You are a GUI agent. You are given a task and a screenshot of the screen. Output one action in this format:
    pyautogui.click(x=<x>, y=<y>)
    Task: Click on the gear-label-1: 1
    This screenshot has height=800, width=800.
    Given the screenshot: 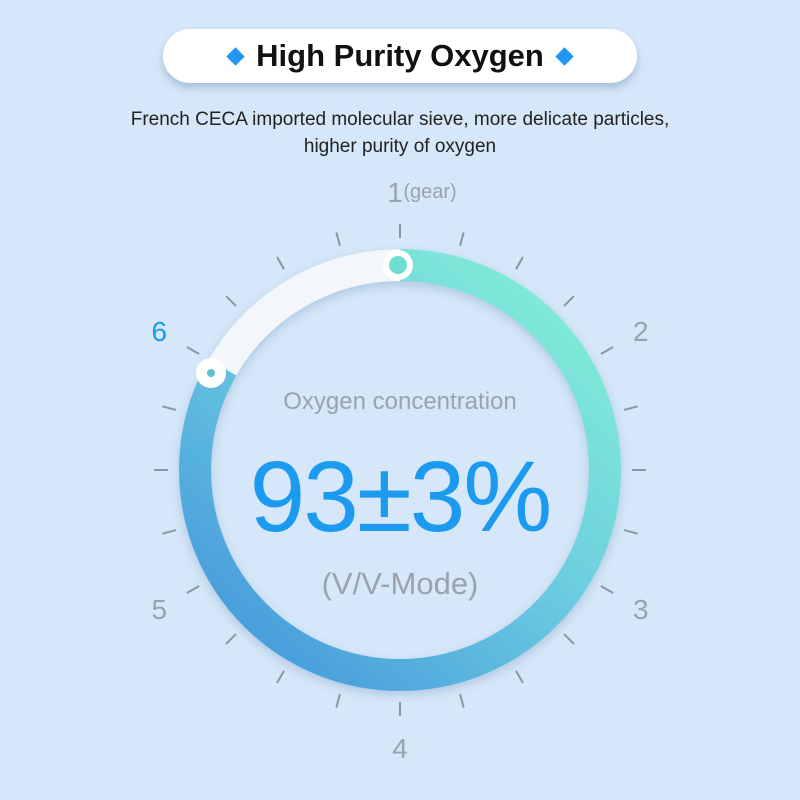 What is the action you would take?
    pyautogui.click(x=395, y=192)
    